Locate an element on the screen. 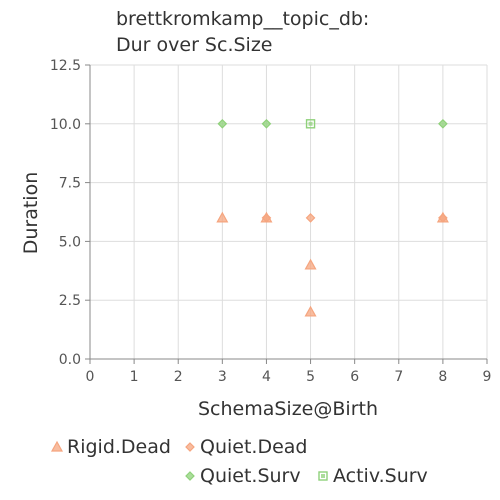 This screenshot has height=500, width=500. legend-marker-quiet-surv is located at coordinates (190, 476).